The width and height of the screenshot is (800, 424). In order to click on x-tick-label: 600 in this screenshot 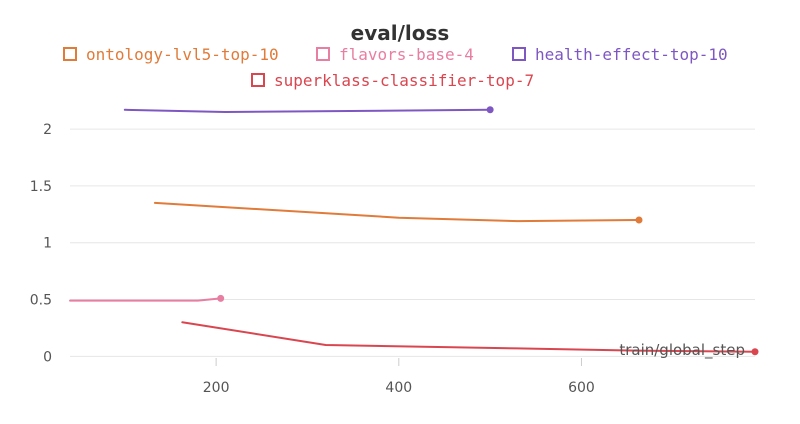, I will do `click(581, 388)`.